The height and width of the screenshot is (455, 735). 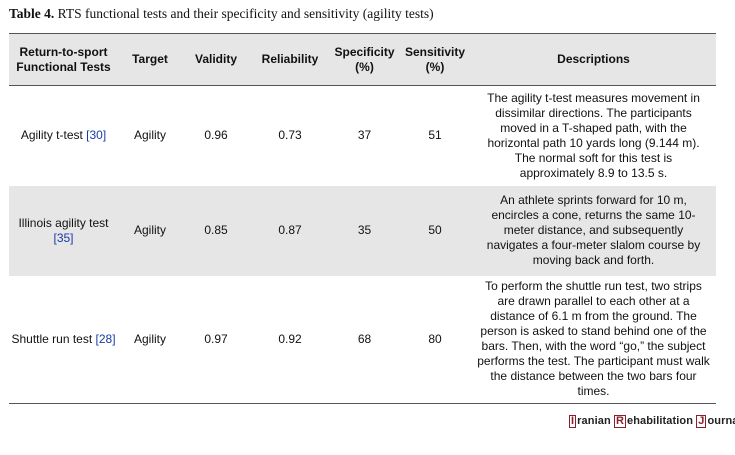 I want to click on cell-test: Agility t-test [30], so click(x=63, y=136).